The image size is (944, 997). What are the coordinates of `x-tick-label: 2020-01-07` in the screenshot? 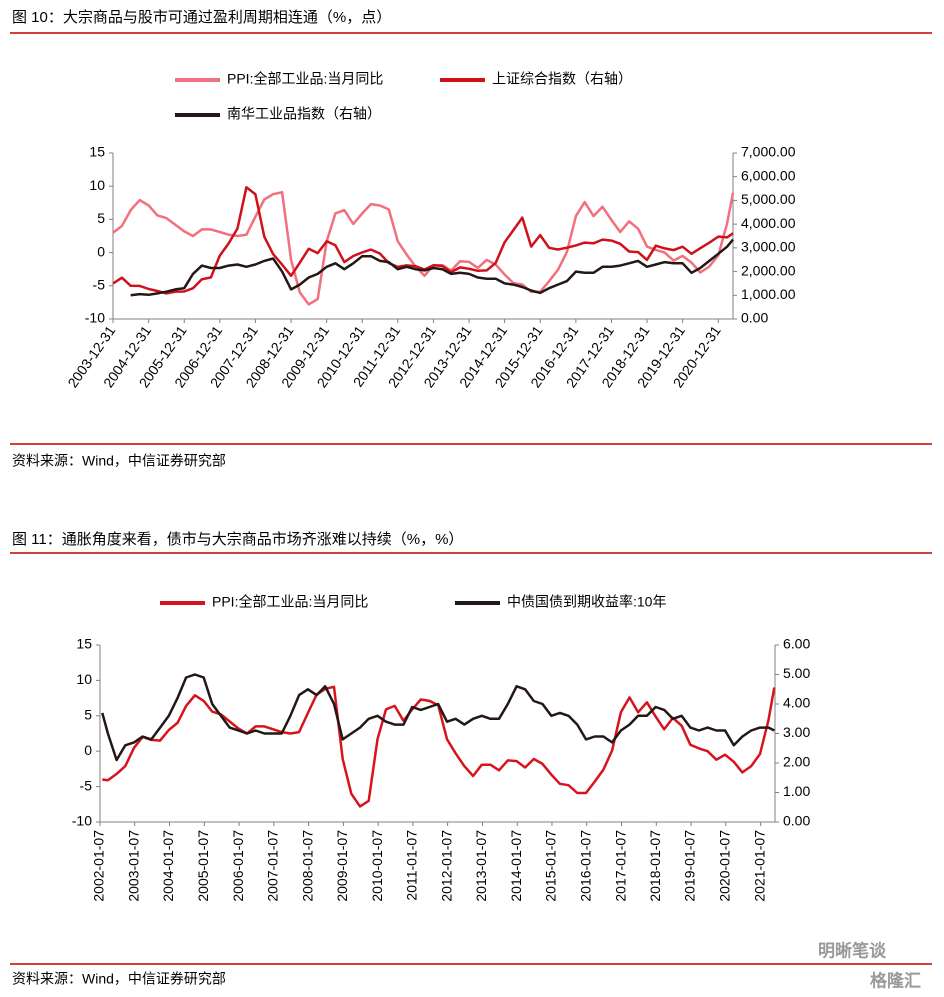 It's located at (724, 866).